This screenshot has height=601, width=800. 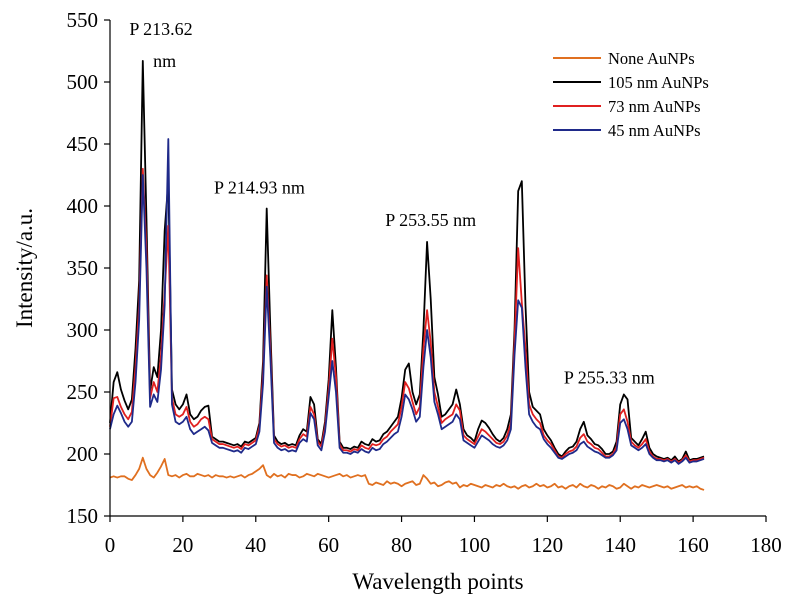 I want to click on peak-annotation: P 214.93 nm, so click(x=259, y=188).